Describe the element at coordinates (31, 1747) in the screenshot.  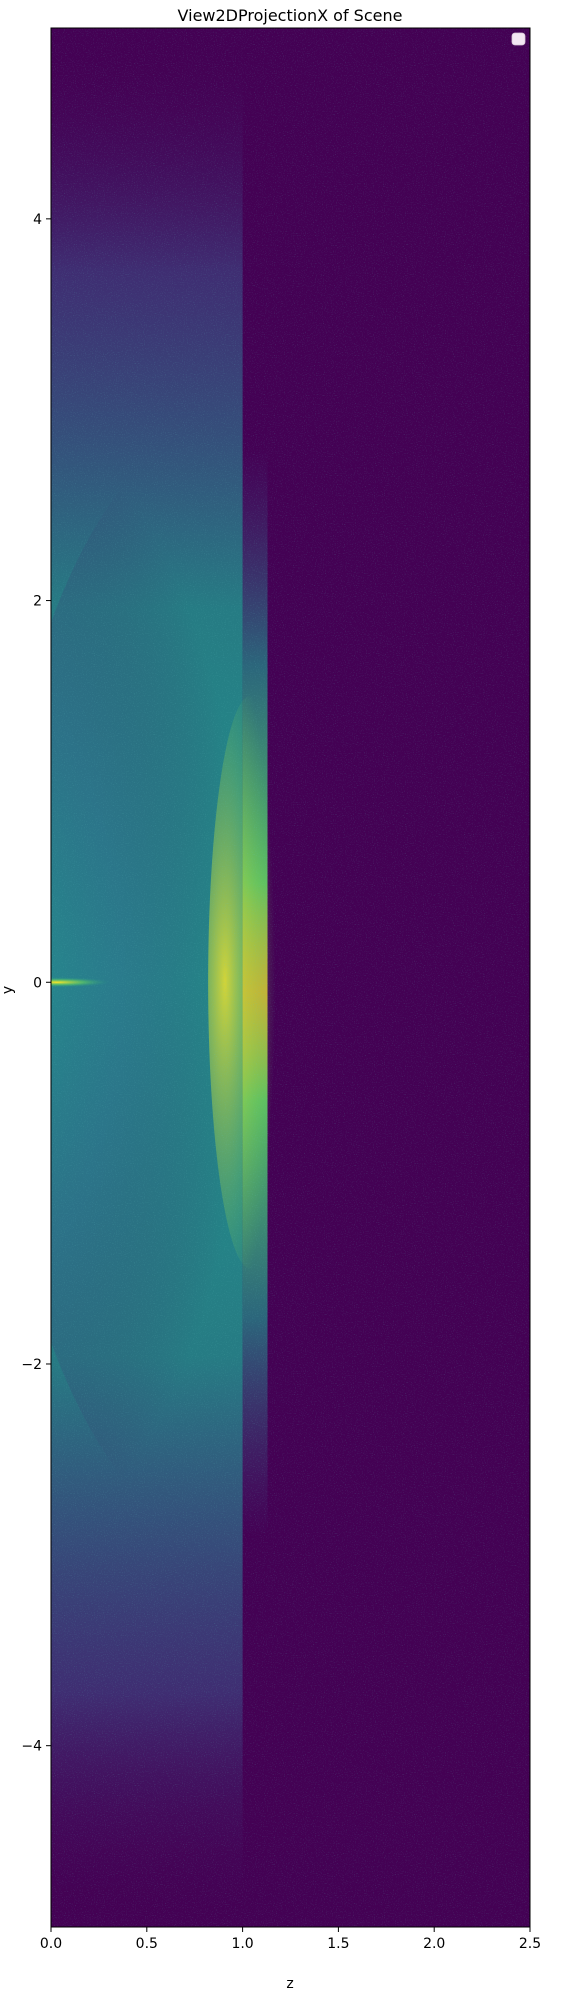
I see `y-tick-label: −4` at that location.